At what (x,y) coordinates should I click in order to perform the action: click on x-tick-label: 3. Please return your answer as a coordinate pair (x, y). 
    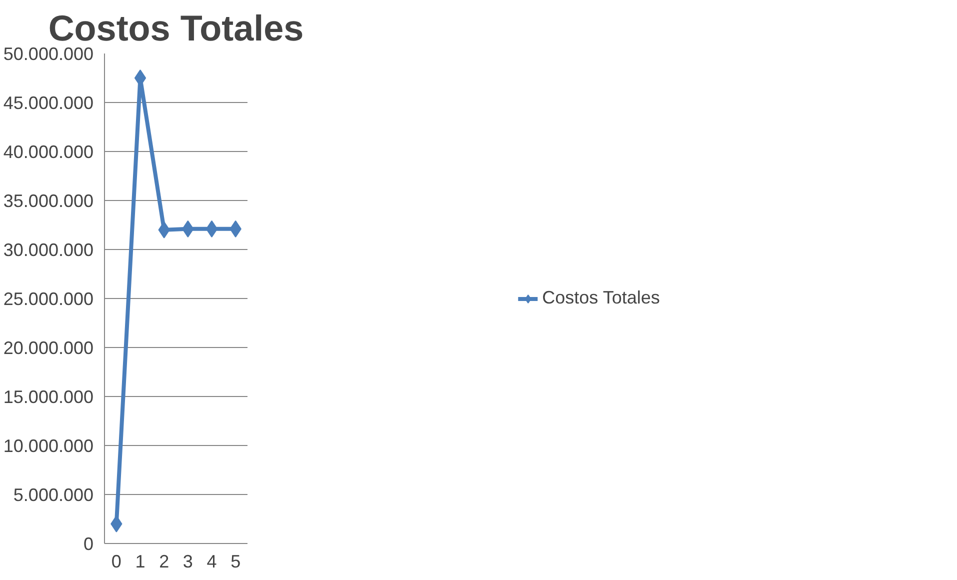
    Looking at the image, I should click on (187, 562).